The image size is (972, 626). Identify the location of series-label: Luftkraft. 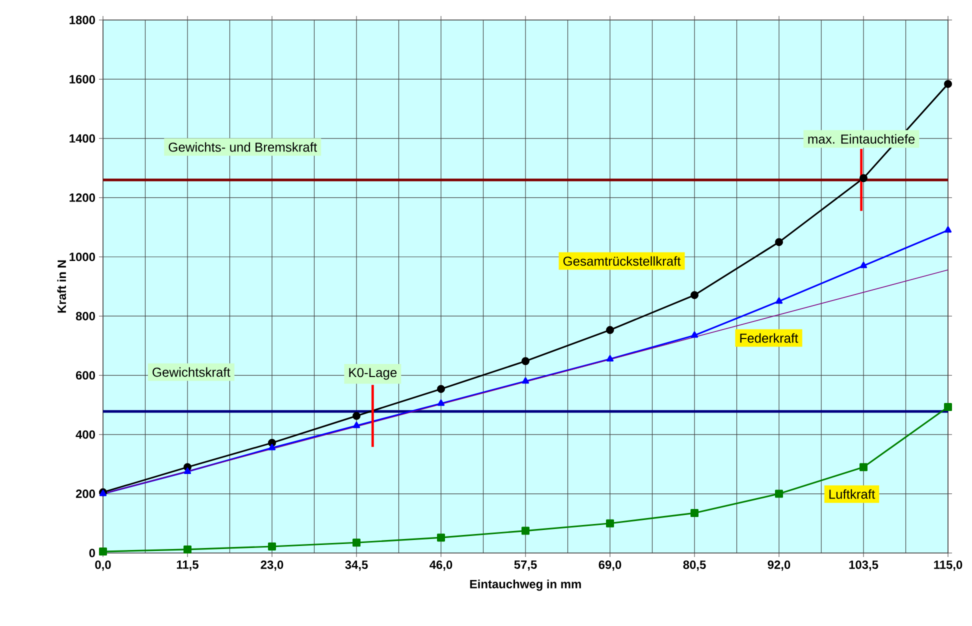
(852, 494).